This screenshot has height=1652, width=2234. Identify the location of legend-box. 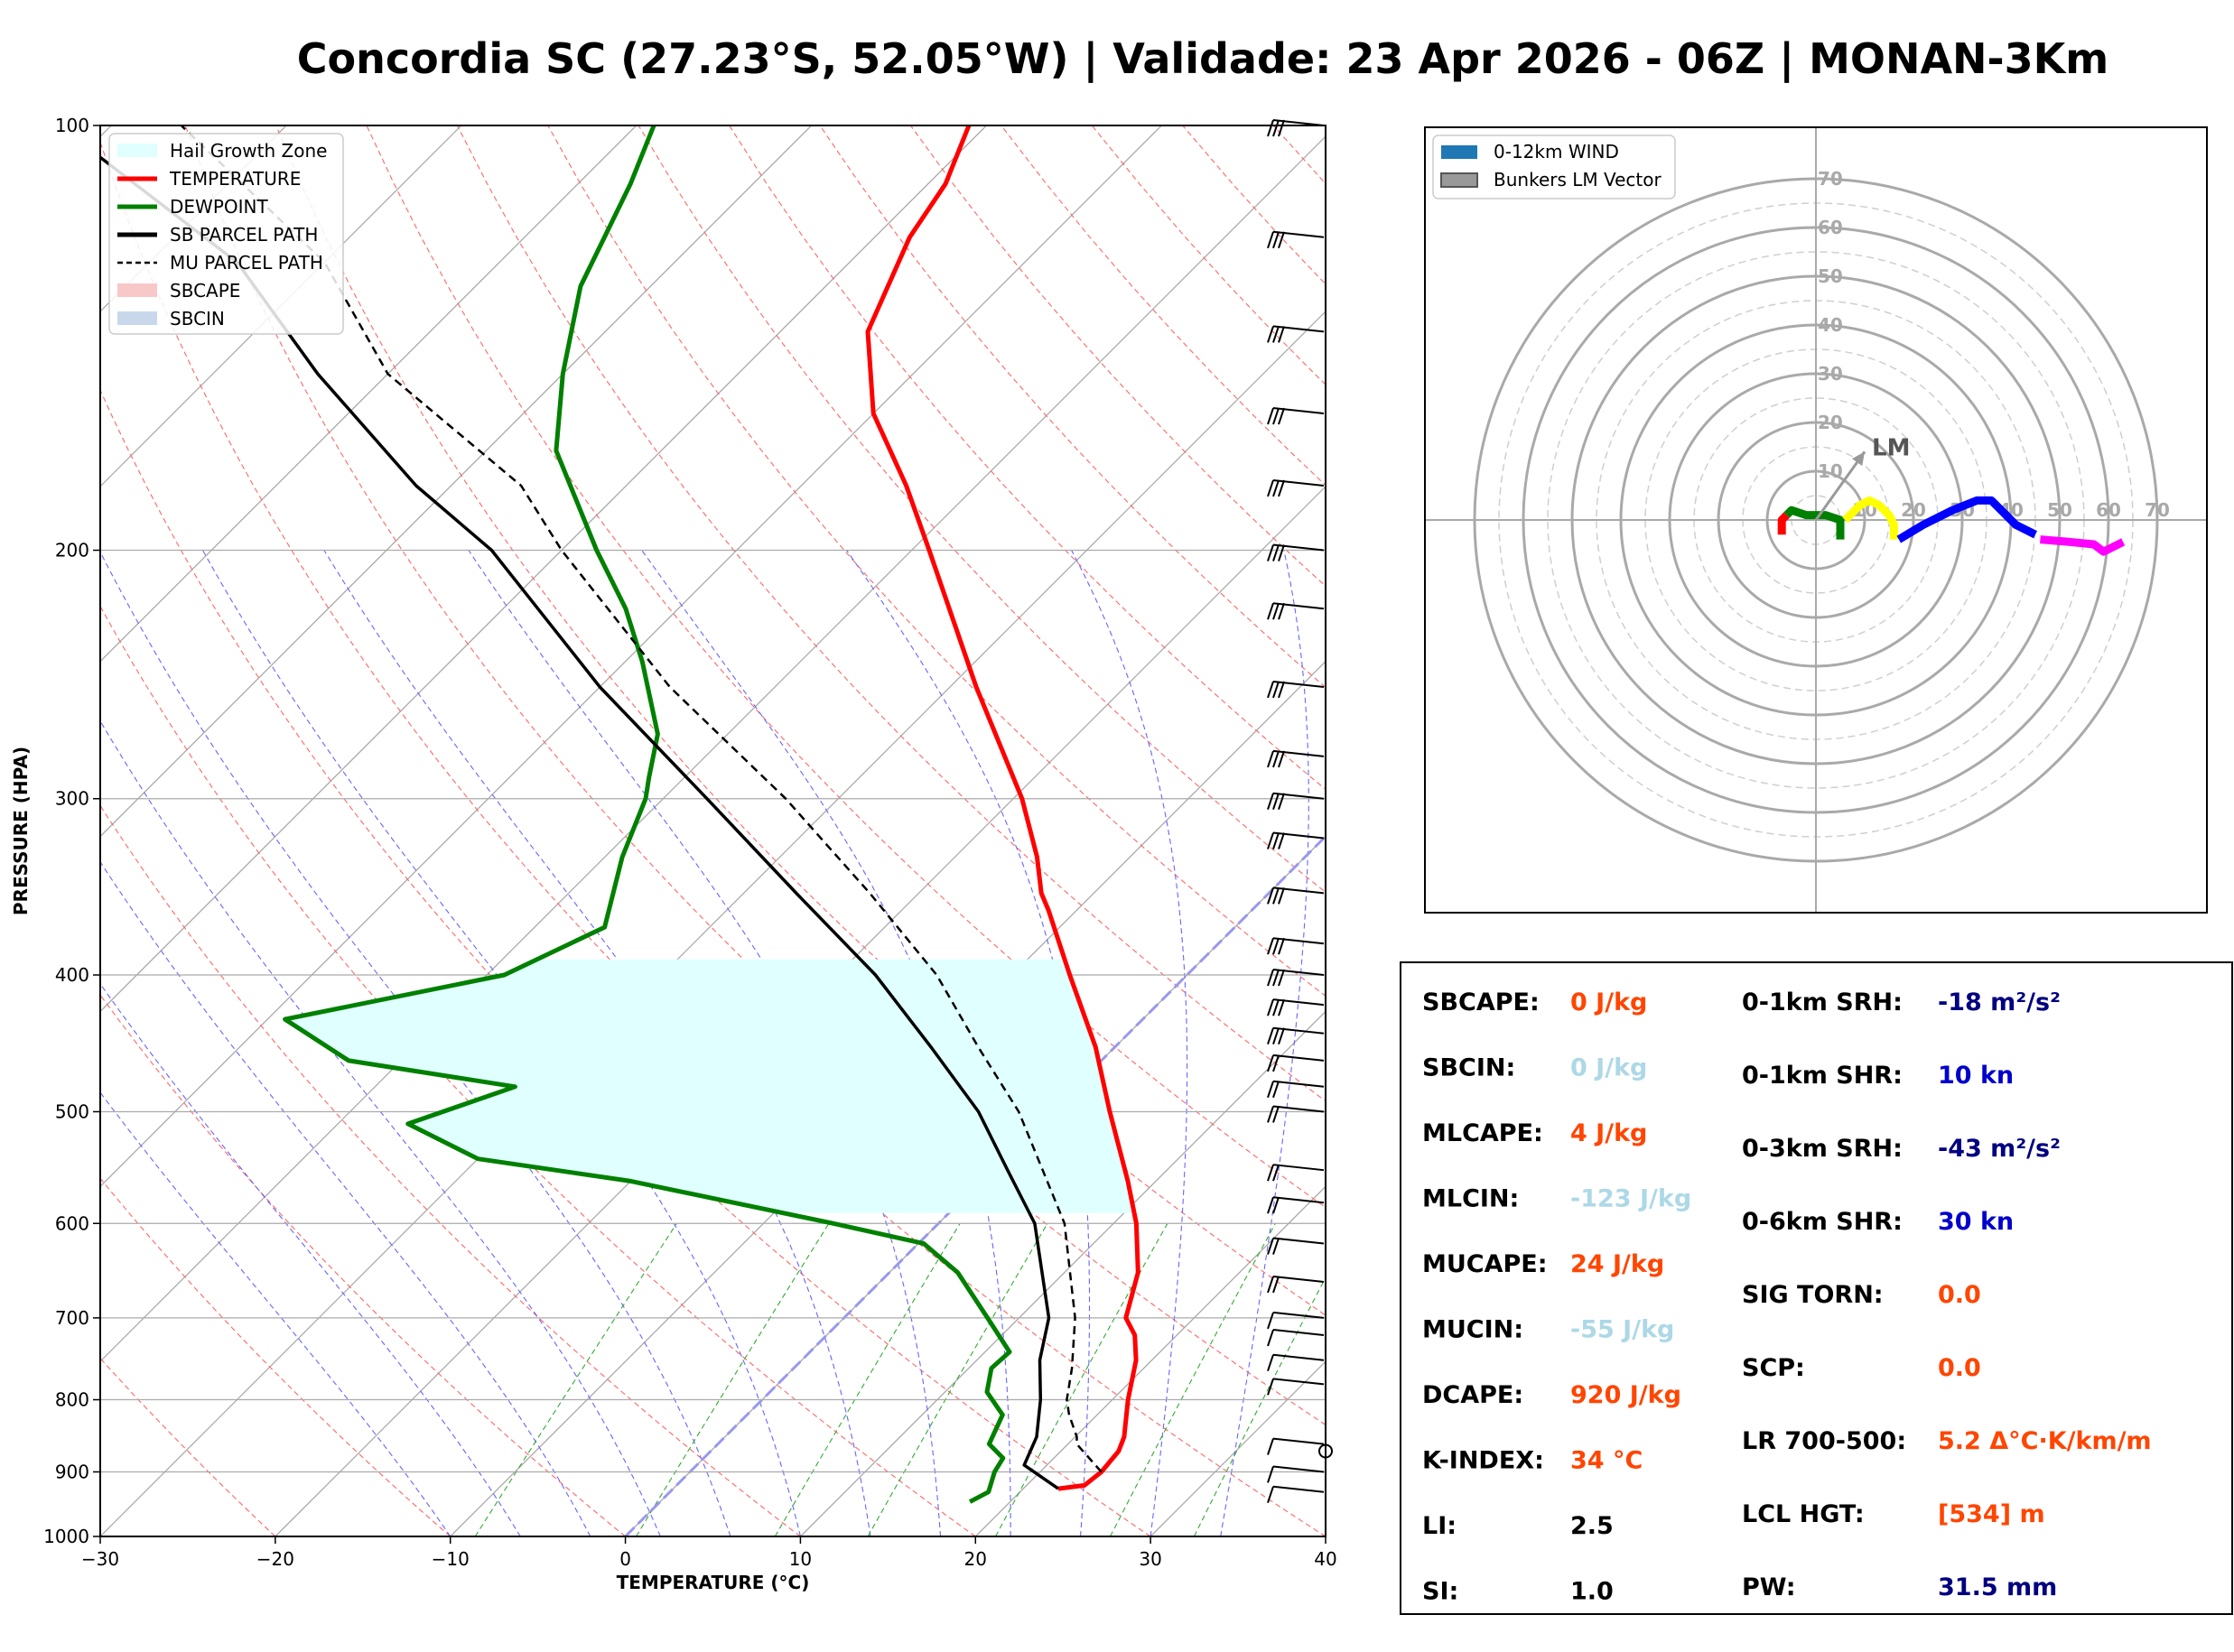
(226, 234).